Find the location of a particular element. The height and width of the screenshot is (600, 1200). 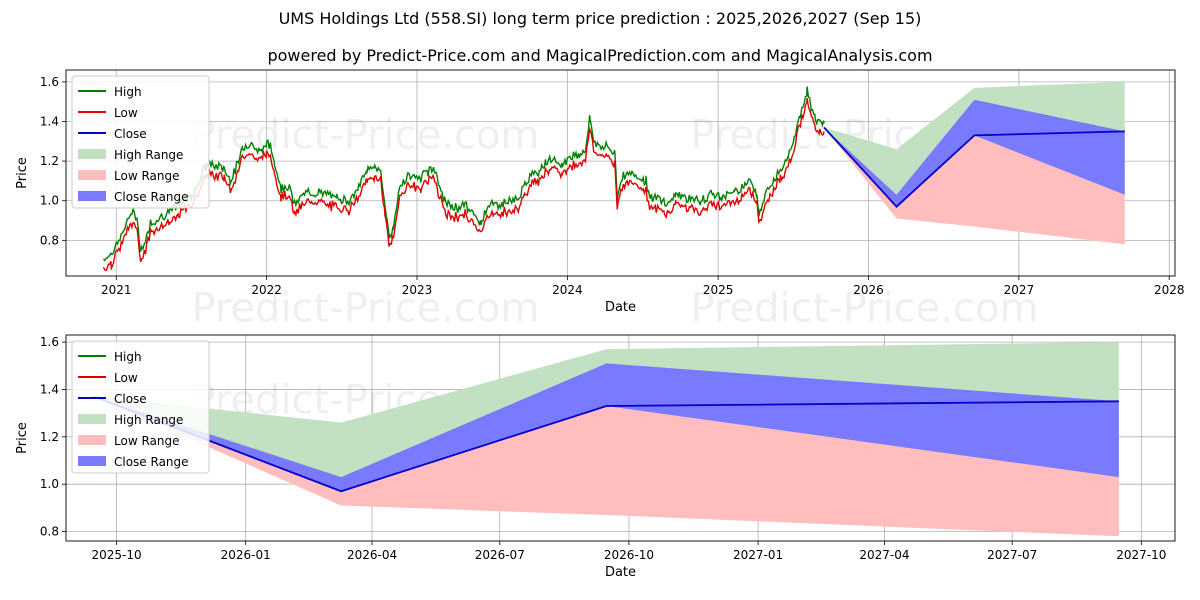

p1-x-tick-label: 2022 is located at coordinates (266, 290).